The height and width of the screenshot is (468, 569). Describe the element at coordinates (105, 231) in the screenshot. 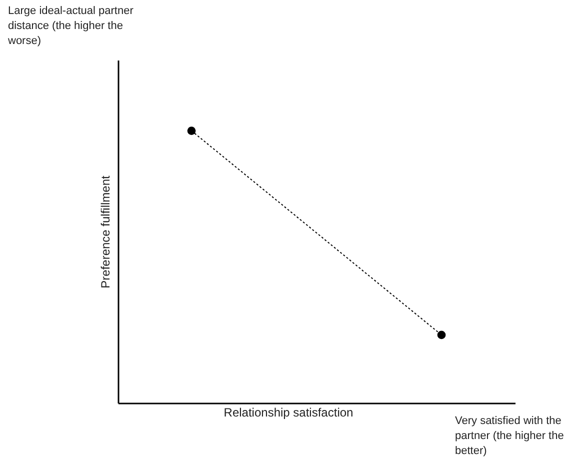

I see `y-axis-title: Preference fulfillment` at that location.